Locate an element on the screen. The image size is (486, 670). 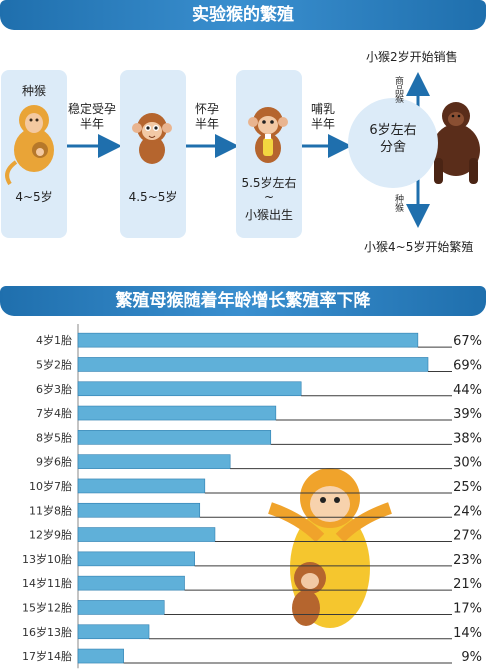
category-label: 12岁9胎 is located at coordinates (50, 535).